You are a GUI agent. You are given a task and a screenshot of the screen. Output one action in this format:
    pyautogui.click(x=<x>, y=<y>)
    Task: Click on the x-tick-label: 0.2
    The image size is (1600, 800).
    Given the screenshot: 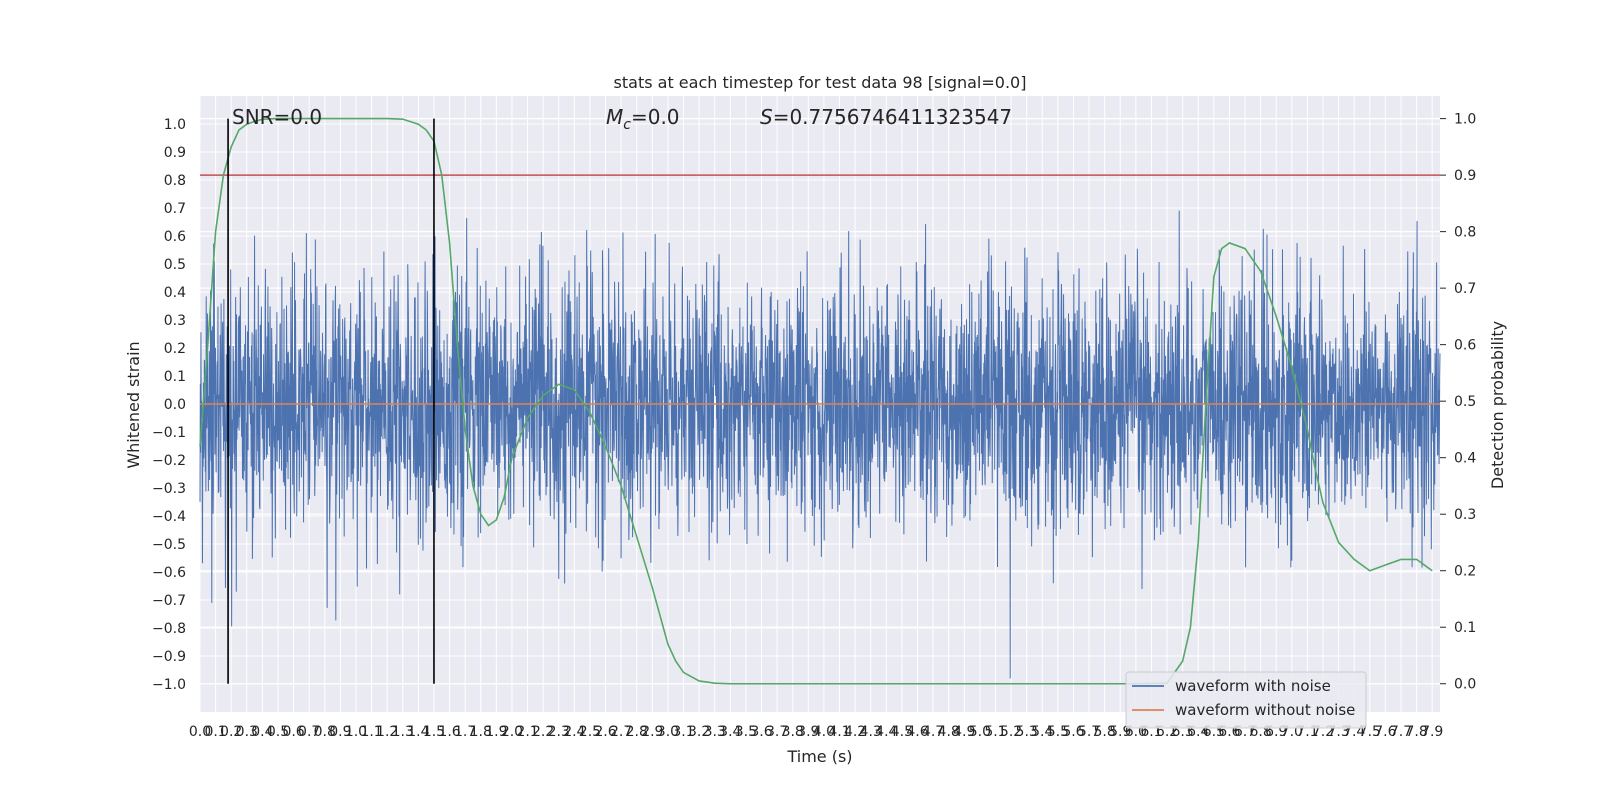 What is the action you would take?
    pyautogui.click(x=231, y=732)
    